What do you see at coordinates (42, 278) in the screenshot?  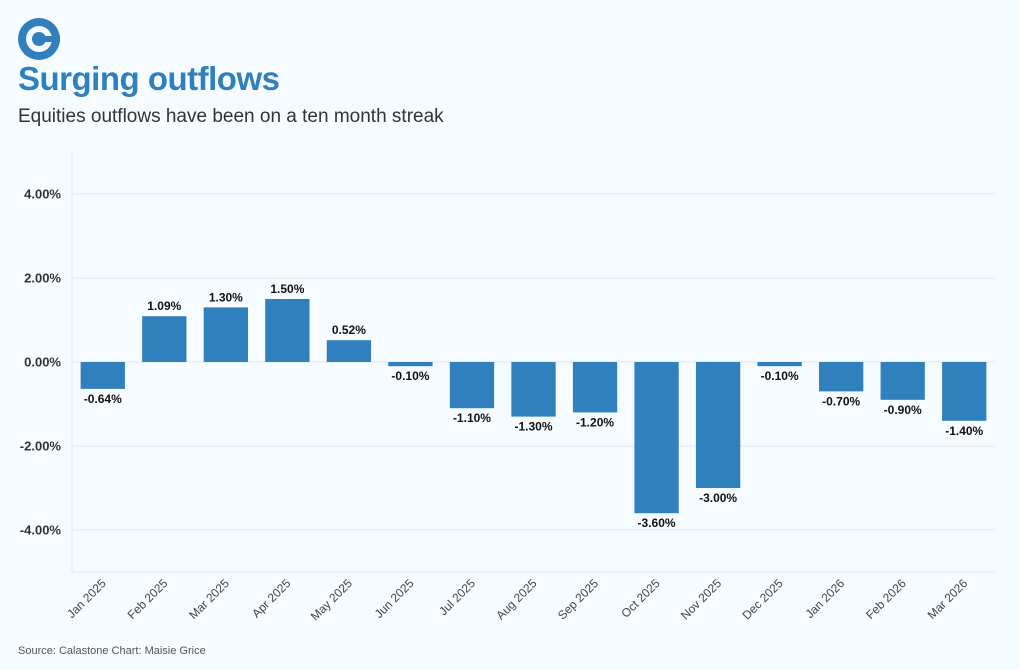 I see `y-tick-label: 2.00%` at bounding box center [42, 278].